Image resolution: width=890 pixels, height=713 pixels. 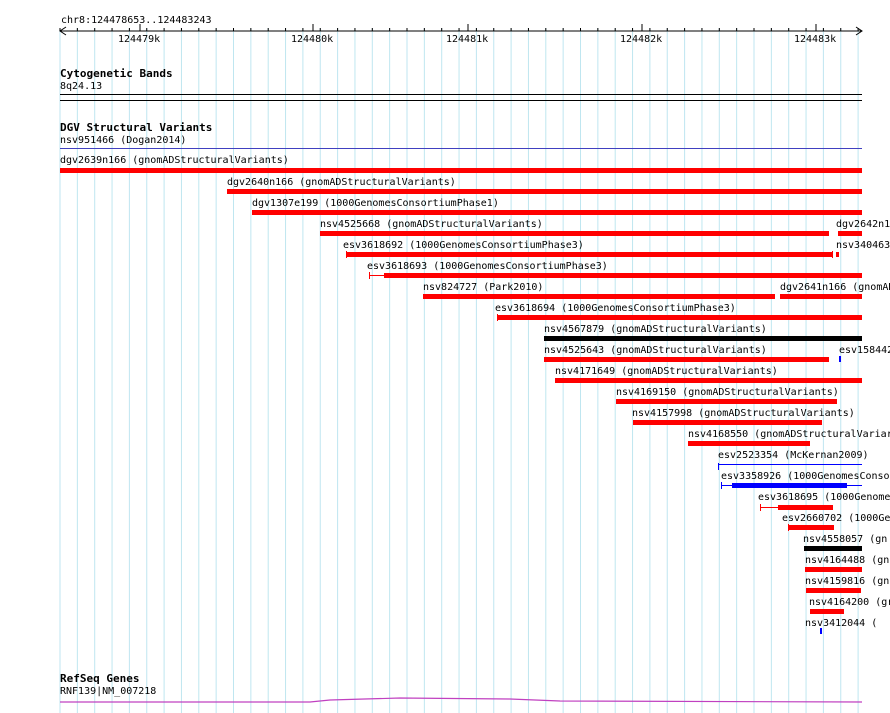 I want to click on dgv-first-label: nsv951466 (Dogan2014), so click(x=123, y=140).